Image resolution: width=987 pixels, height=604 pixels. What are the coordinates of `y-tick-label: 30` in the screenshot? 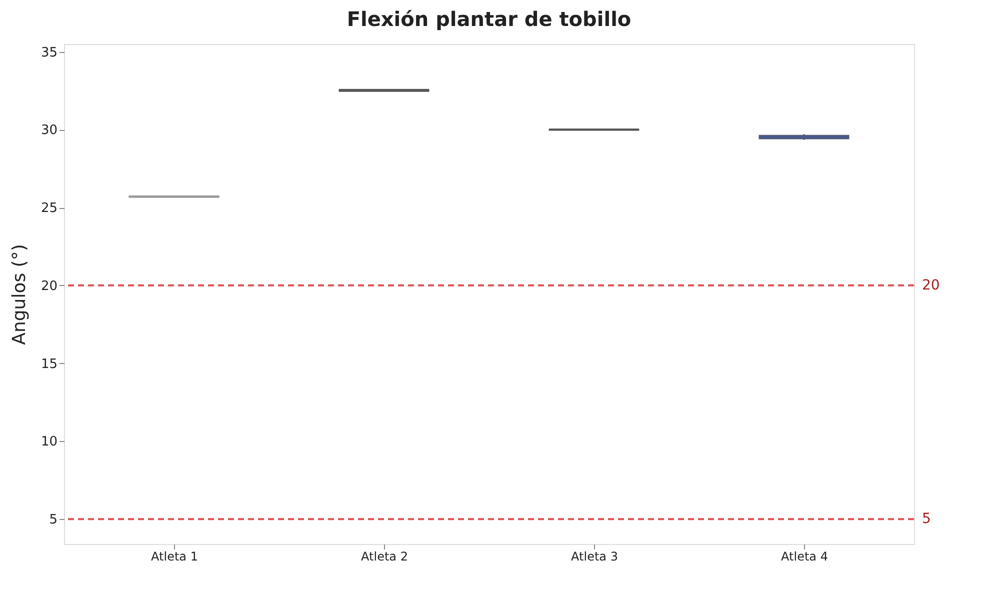 It's located at (49, 130).